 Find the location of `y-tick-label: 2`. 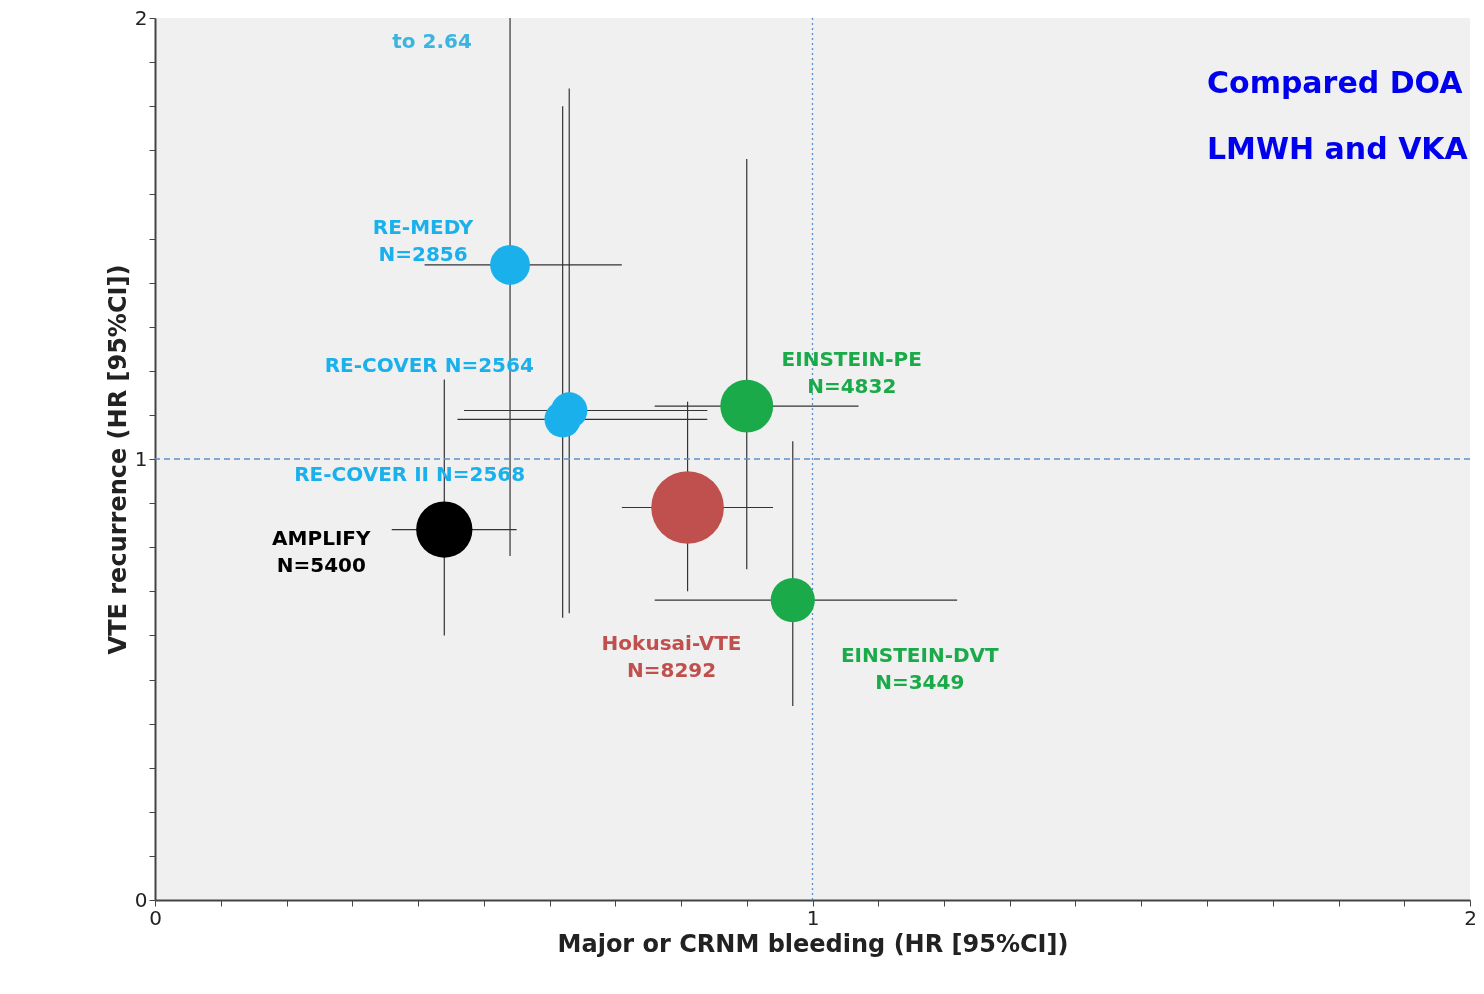

y-tick-label: 2 is located at coordinates (141, 17).